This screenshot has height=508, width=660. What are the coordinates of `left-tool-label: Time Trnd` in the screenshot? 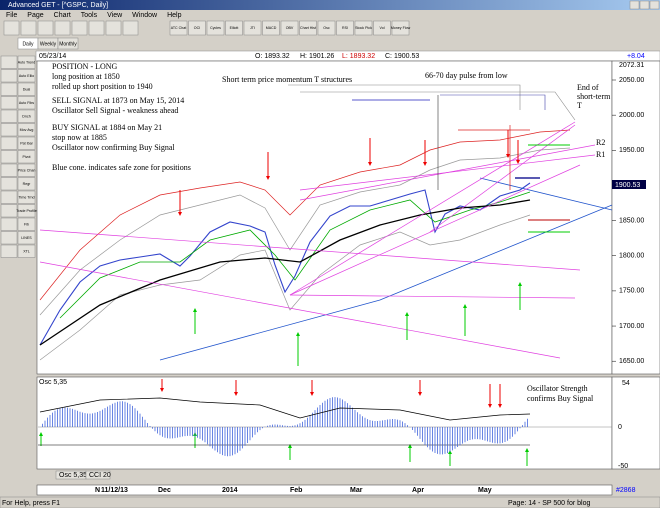 It's located at (26, 197).